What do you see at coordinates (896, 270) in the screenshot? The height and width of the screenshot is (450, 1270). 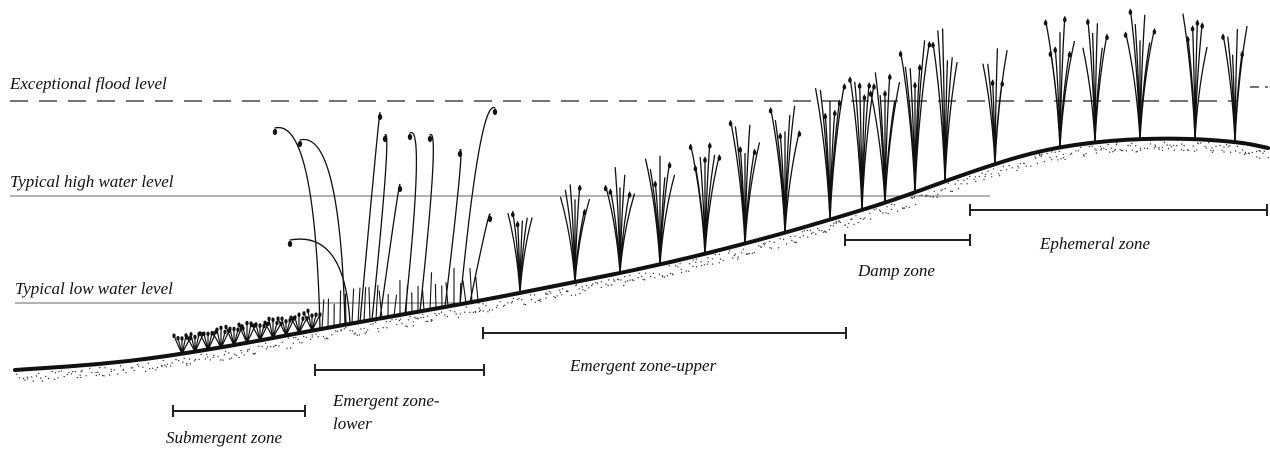 I see `damp-zone-label: Damp zone` at bounding box center [896, 270].